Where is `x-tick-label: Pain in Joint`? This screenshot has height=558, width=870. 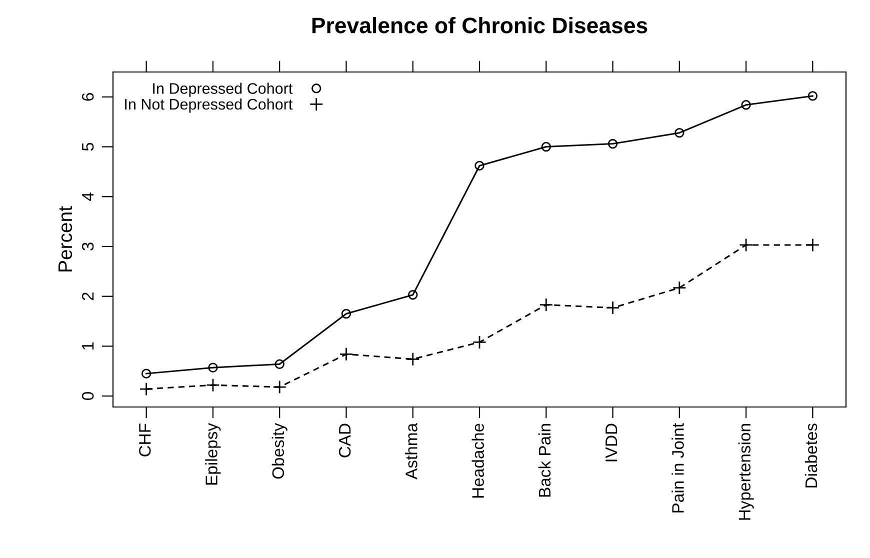
x-tick-label: Pain in Joint is located at coordinates (678, 467).